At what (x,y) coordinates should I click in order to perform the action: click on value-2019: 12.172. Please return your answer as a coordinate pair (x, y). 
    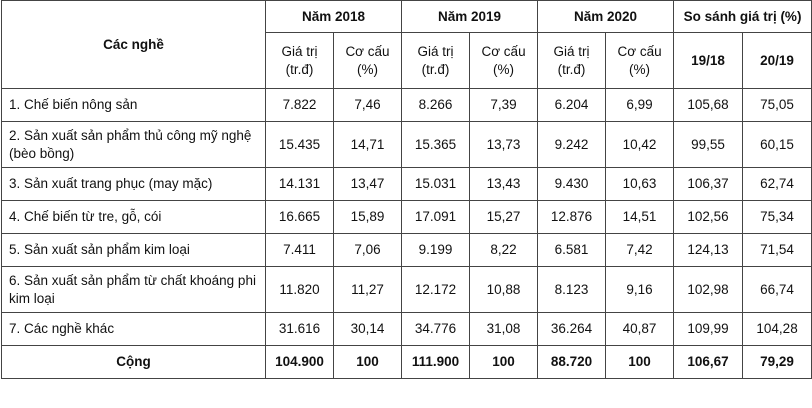
    Looking at the image, I should click on (436, 289).